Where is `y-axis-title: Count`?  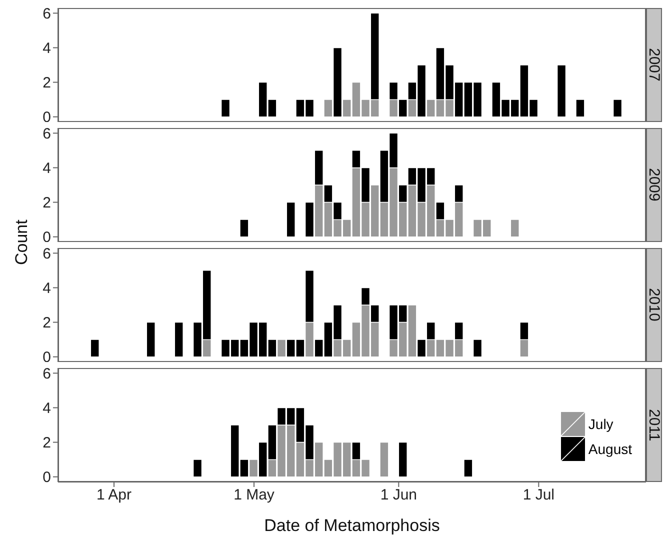 y-axis-title: Count is located at coordinates (22, 242).